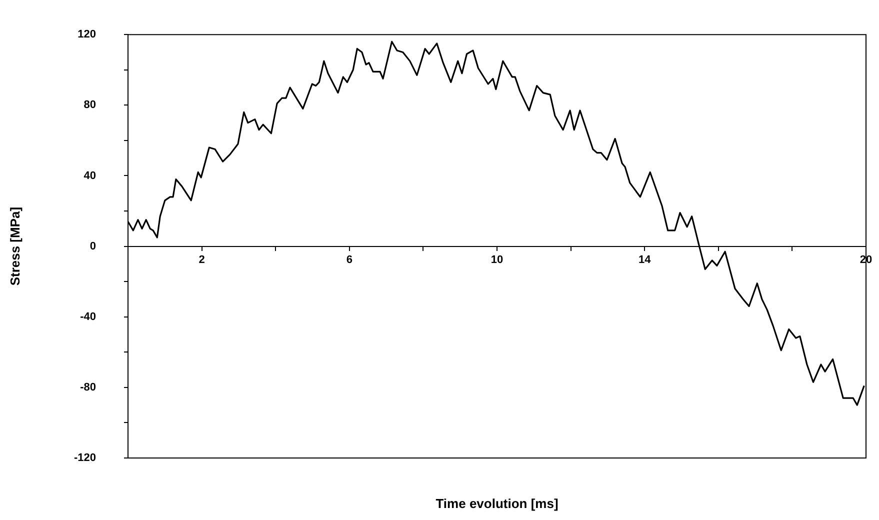 This screenshot has height=520, width=879. What do you see at coordinates (93, 246) in the screenshot?
I see `y-tick-label: 0` at bounding box center [93, 246].